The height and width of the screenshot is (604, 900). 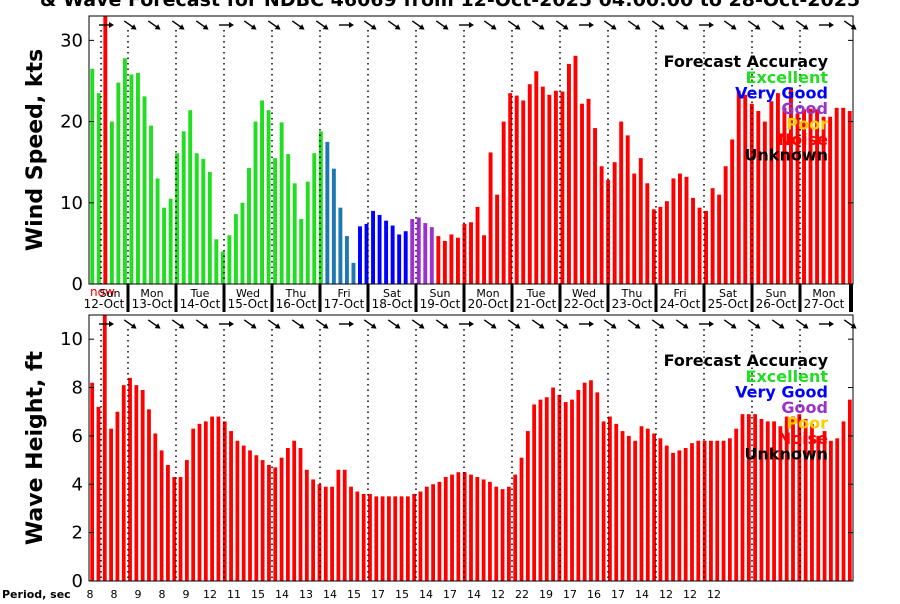 What do you see at coordinates (690, 594) in the screenshot?
I see `period-value-25: 12` at bounding box center [690, 594].